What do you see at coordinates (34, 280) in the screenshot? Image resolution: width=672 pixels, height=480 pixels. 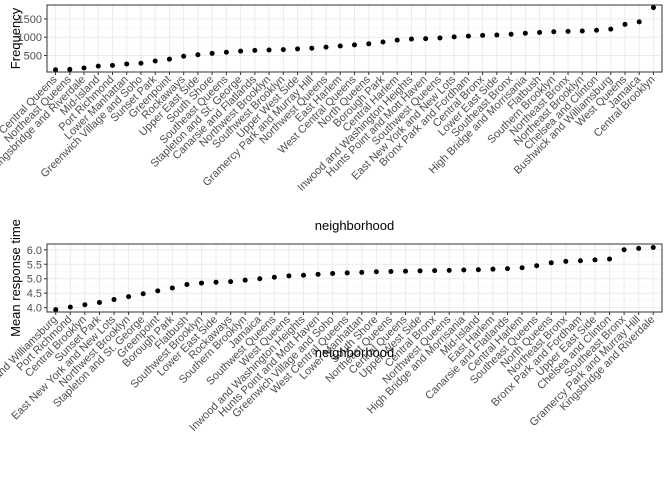 I see `y-tick-label: 5.0` at bounding box center [34, 280].